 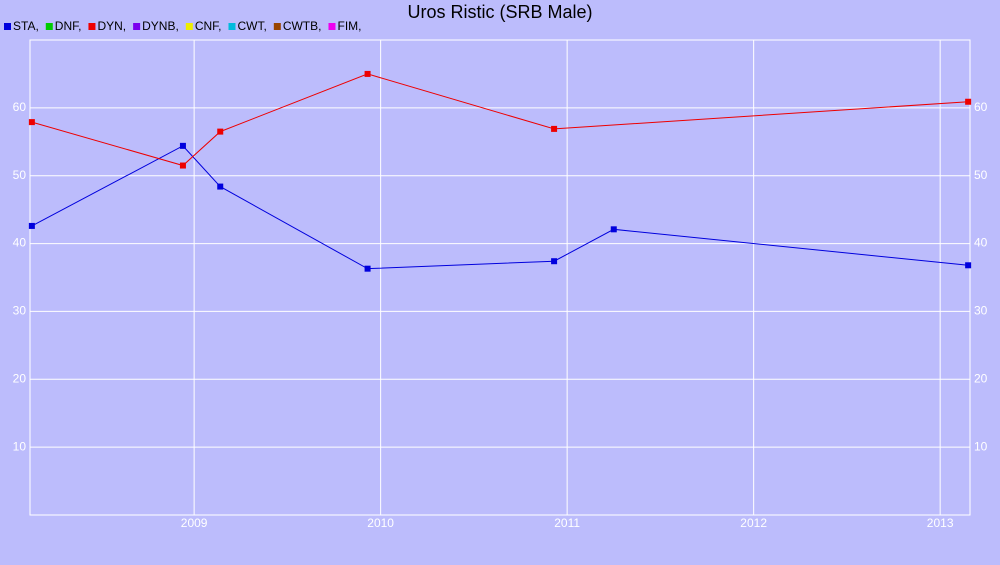 What do you see at coordinates (20, 311) in the screenshot?
I see `y-tick-label: 30` at bounding box center [20, 311].